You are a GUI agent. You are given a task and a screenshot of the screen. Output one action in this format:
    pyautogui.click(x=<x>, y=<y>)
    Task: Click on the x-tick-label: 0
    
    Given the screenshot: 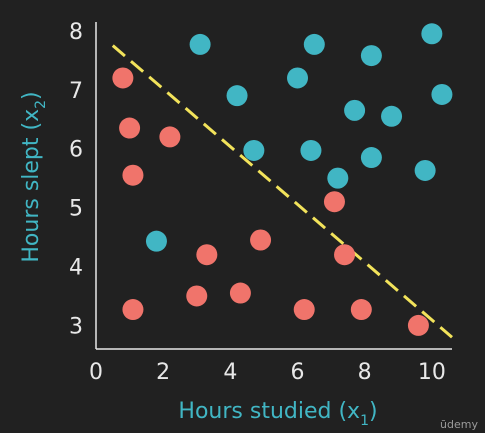 What is the action you would take?
    pyautogui.click(x=96, y=372)
    